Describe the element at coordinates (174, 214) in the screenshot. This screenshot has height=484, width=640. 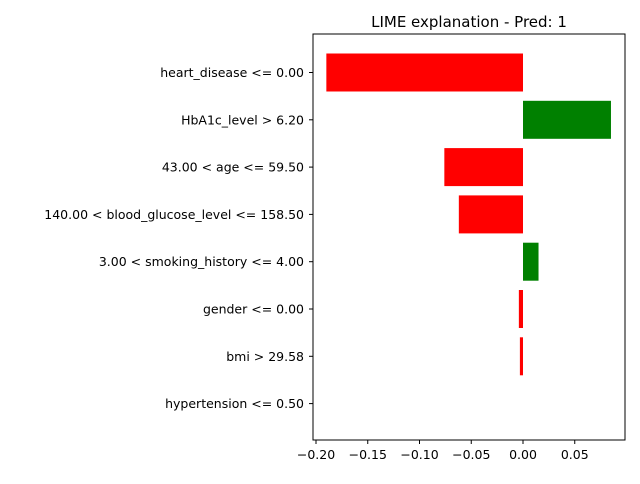
I see `y-tick-label: 140.00 < blood_glucose_level <= 158.50` at that location.